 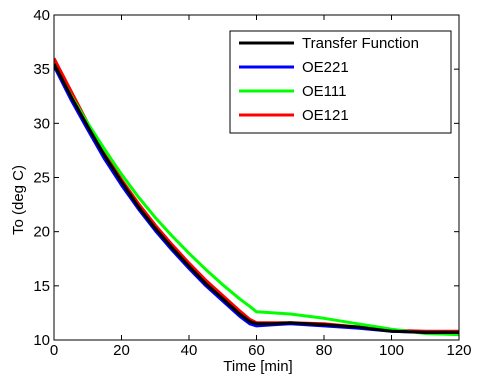 What do you see at coordinates (360, 43) in the screenshot?
I see `legend-label: Transfer Function` at bounding box center [360, 43].